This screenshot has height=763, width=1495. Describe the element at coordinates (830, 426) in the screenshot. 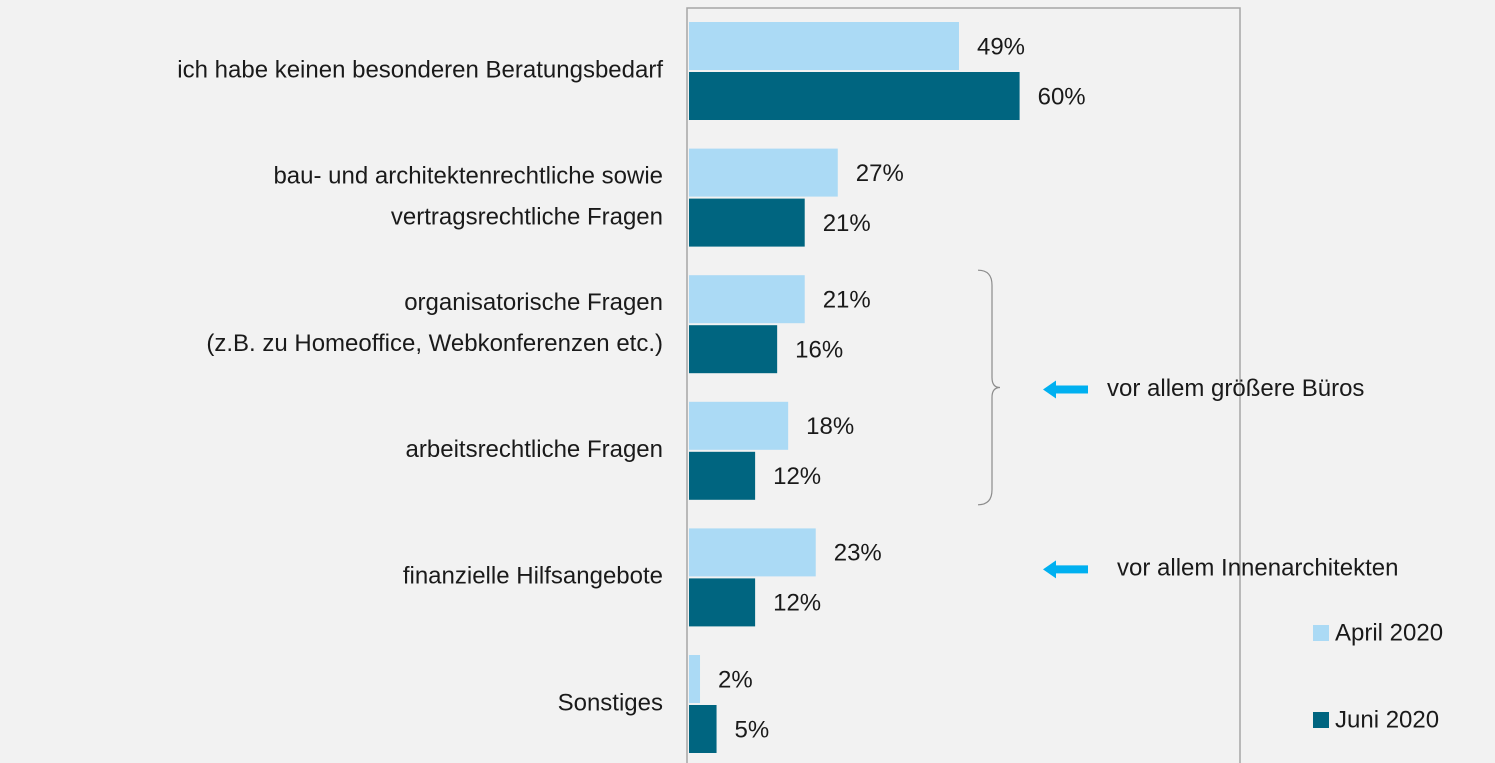

I see `value-label: 18%` at that location.